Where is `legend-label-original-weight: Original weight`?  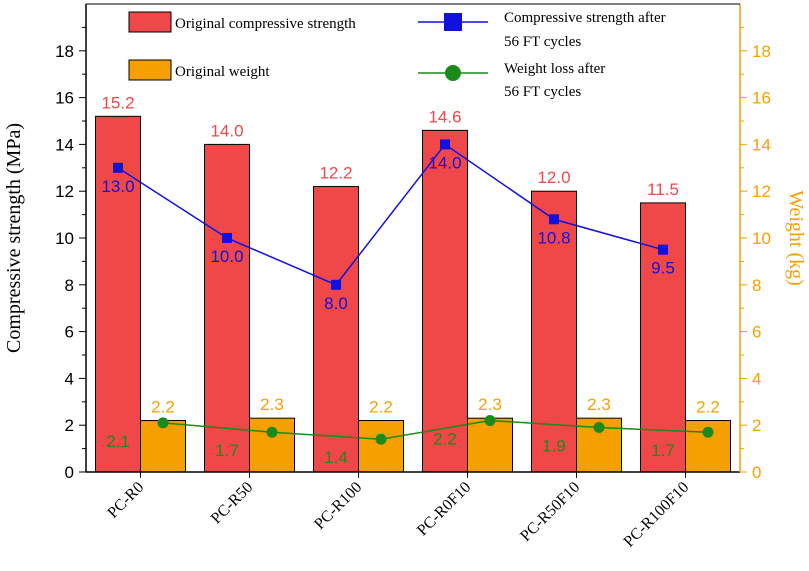
legend-label-original-weight: Original weight is located at coordinates (222, 72).